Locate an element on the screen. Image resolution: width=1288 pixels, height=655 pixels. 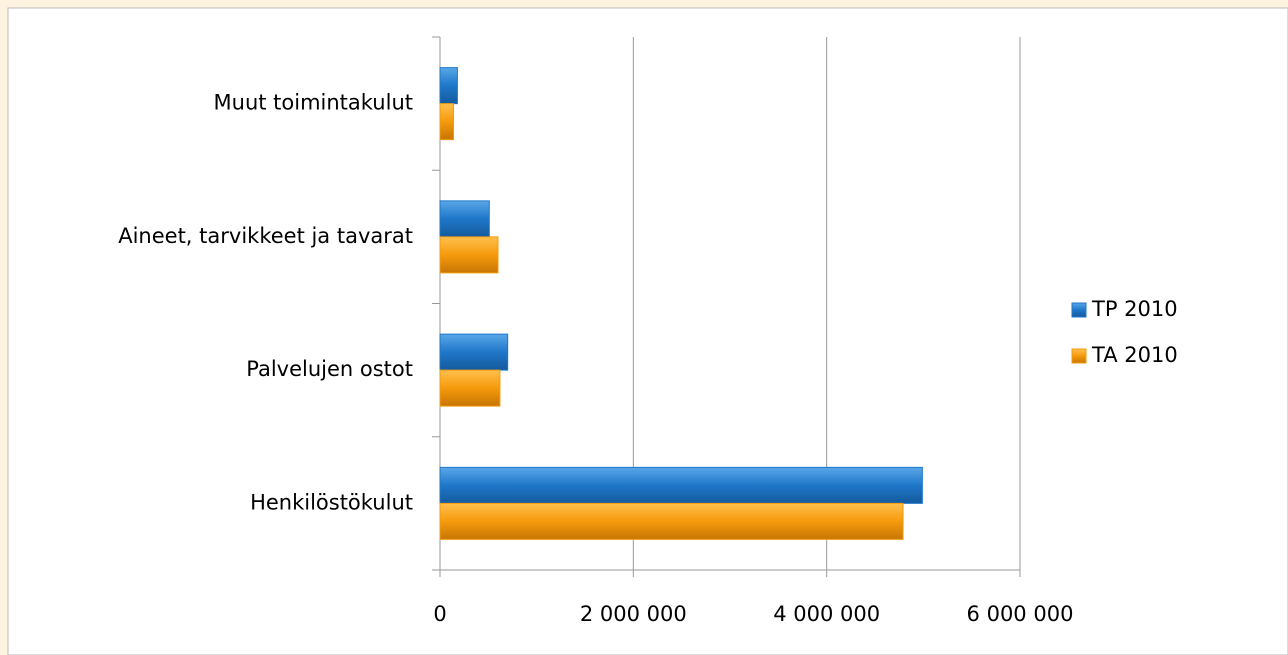
x-tick-label: 0 is located at coordinates (439, 614).